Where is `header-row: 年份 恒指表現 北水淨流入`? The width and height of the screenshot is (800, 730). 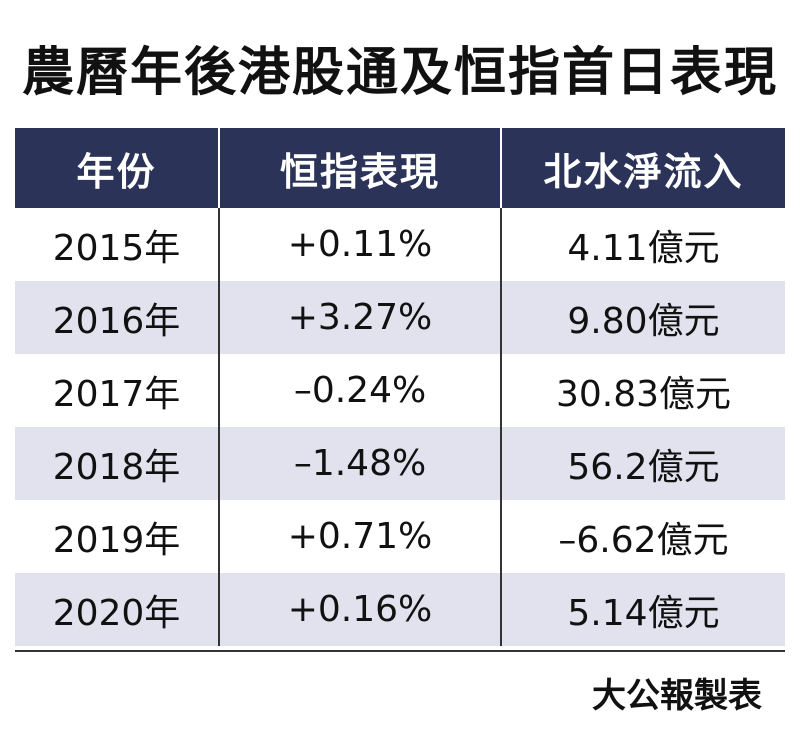 header-row: 年份 恒指表現 北水淨流入 is located at coordinates (400, 168).